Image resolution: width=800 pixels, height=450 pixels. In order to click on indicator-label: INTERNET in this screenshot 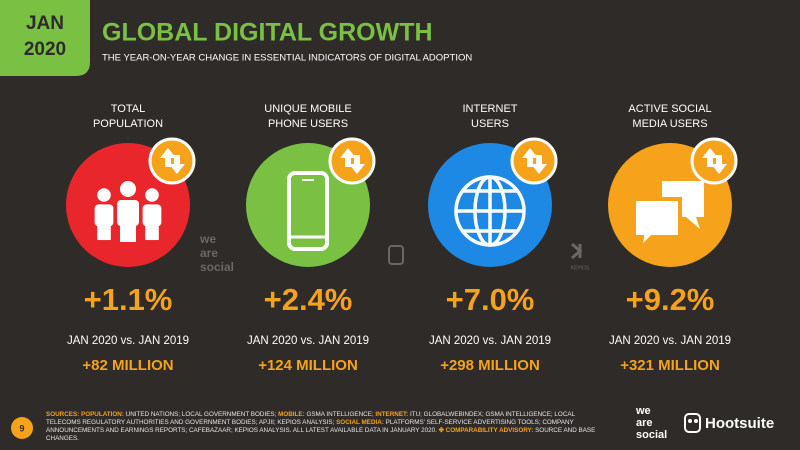, I will do `click(490, 109)`.